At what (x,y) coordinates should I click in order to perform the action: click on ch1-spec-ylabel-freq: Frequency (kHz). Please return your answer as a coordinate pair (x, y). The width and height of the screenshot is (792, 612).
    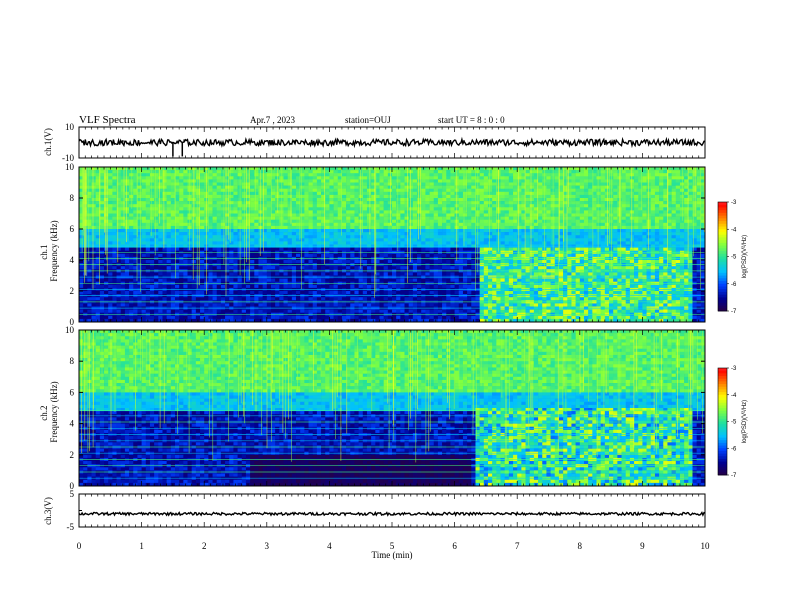
    Looking at the image, I should click on (54, 250).